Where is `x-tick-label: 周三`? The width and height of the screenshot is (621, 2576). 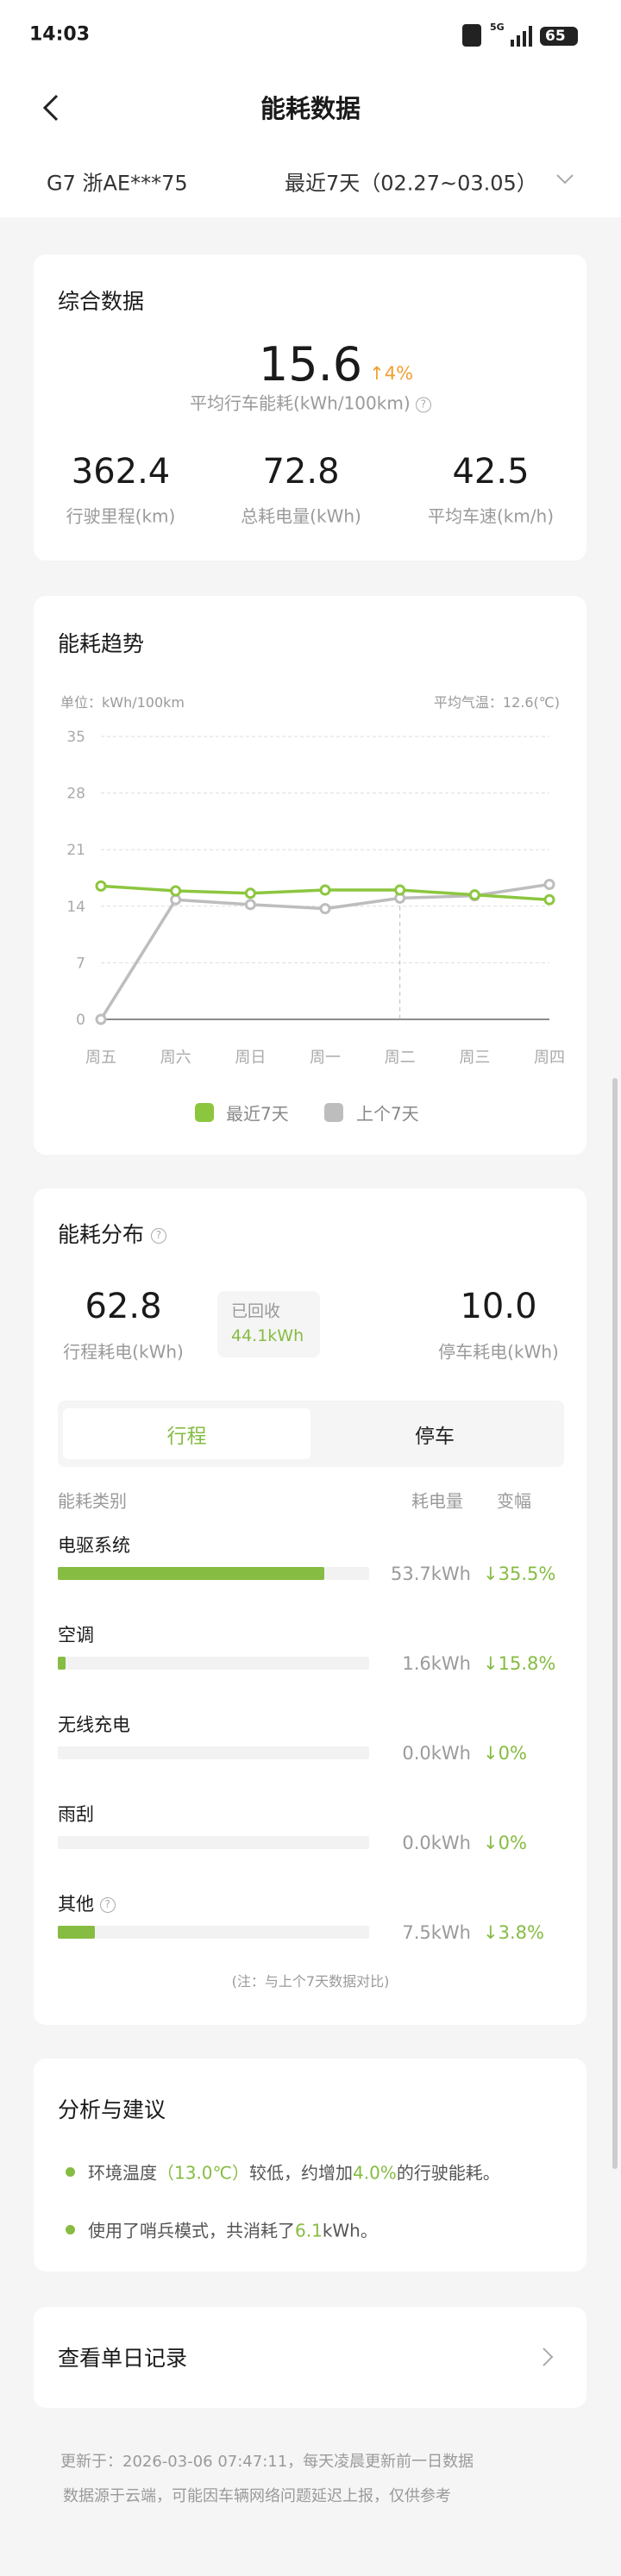 x-tick-label: 周三 is located at coordinates (474, 1058).